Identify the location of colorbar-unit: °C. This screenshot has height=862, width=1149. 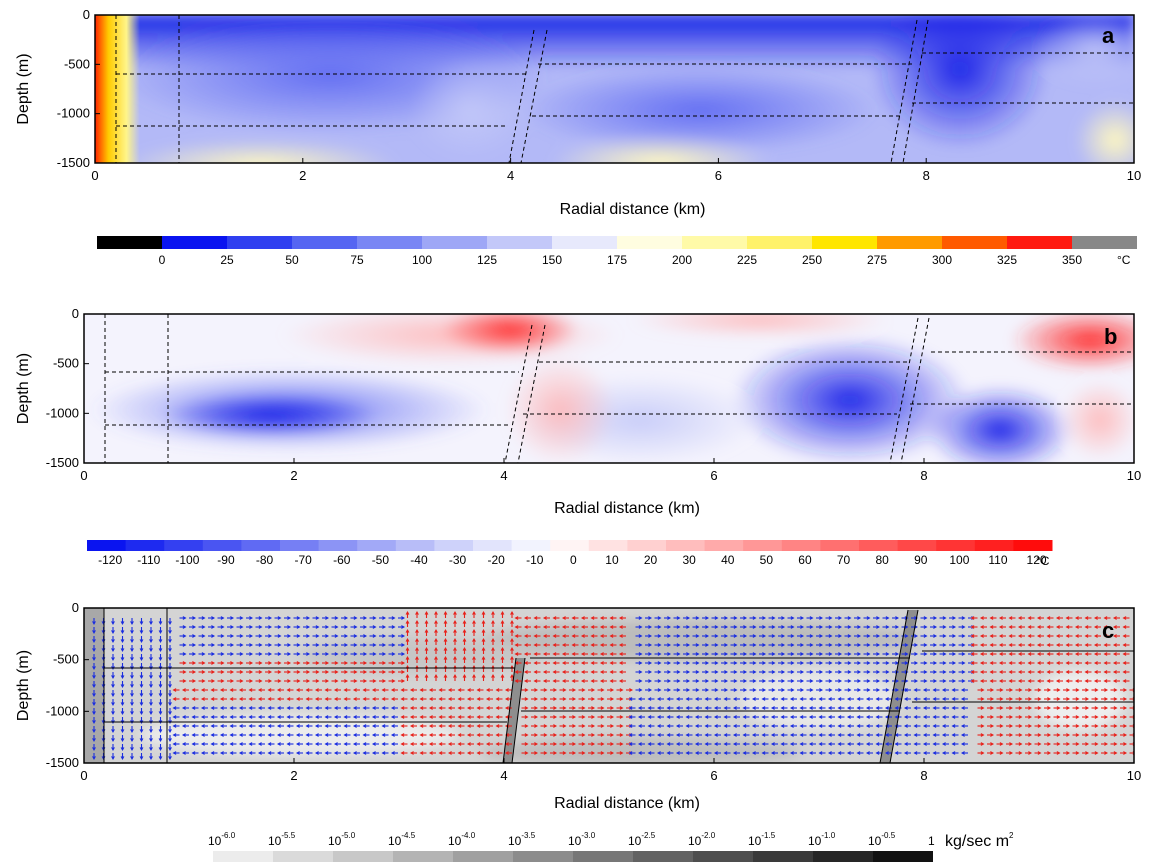
(1124, 260).